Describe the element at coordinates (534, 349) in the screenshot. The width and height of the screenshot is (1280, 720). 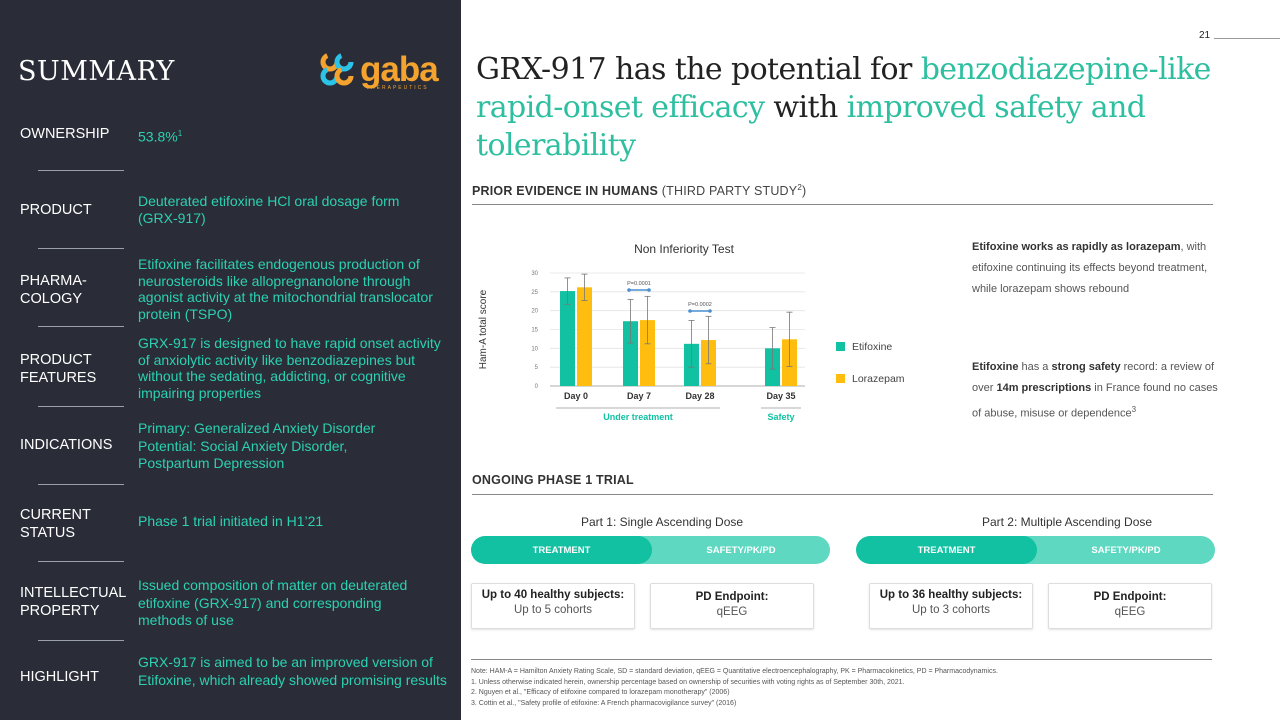
I see `y-tick-label: 10` at that location.